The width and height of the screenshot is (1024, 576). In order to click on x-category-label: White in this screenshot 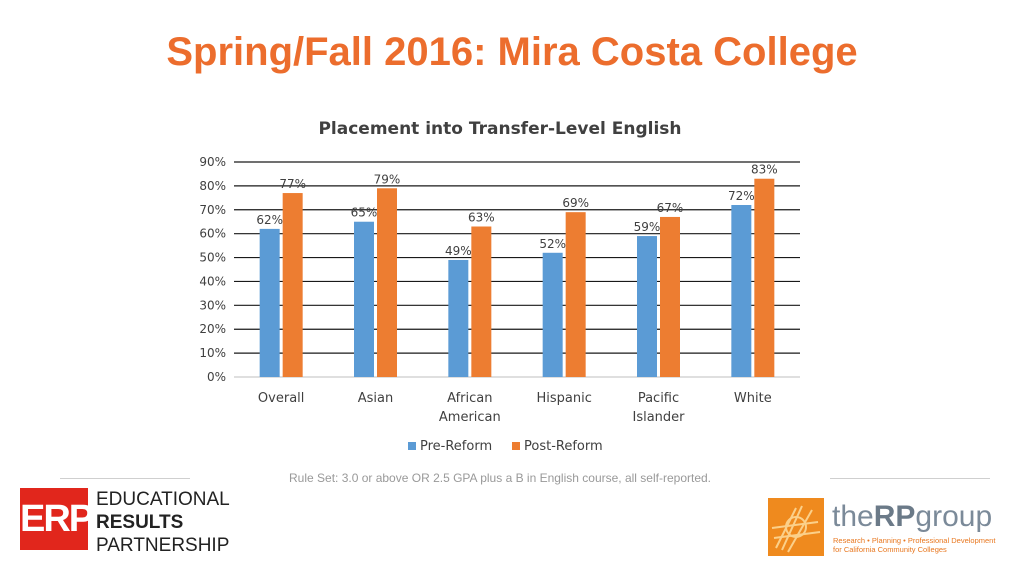, I will do `click(753, 398)`.